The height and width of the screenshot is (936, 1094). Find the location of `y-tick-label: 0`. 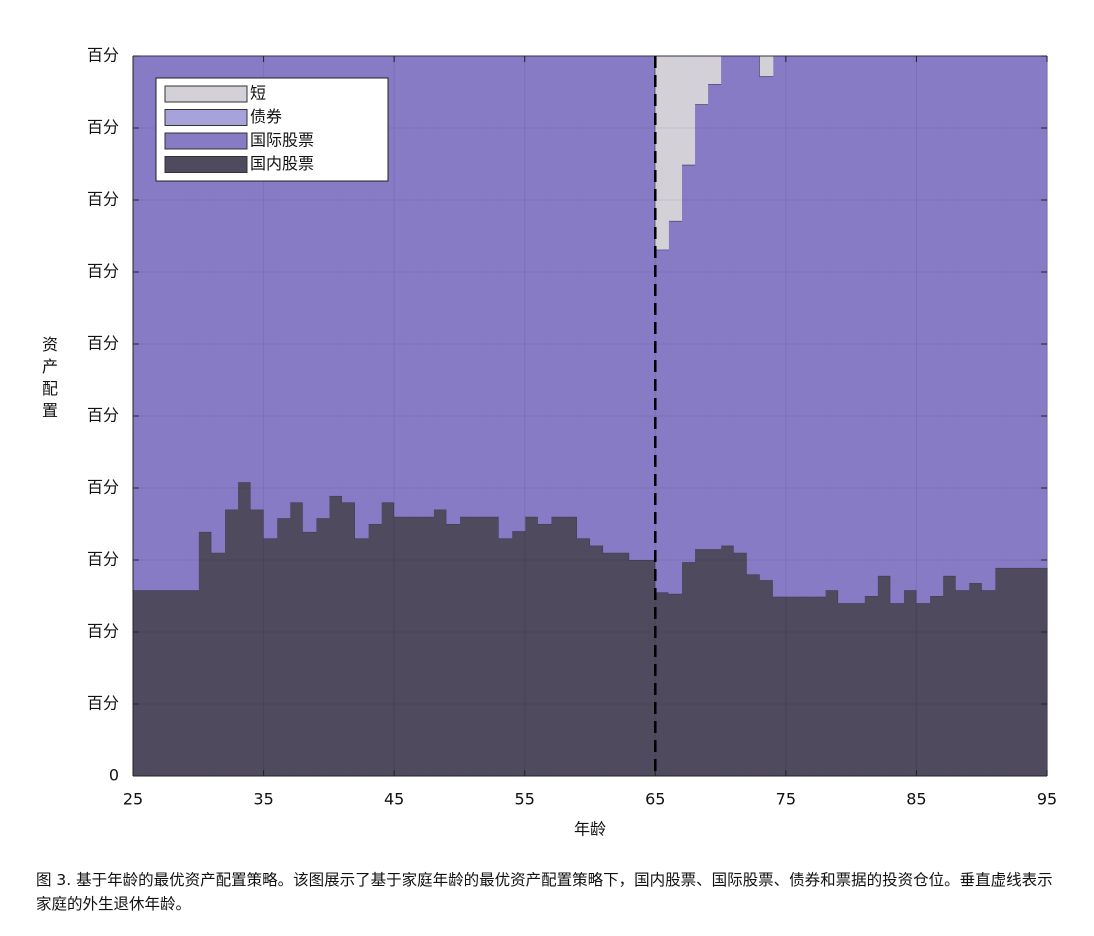

y-tick-label: 0 is located at coordinates (114, 775).